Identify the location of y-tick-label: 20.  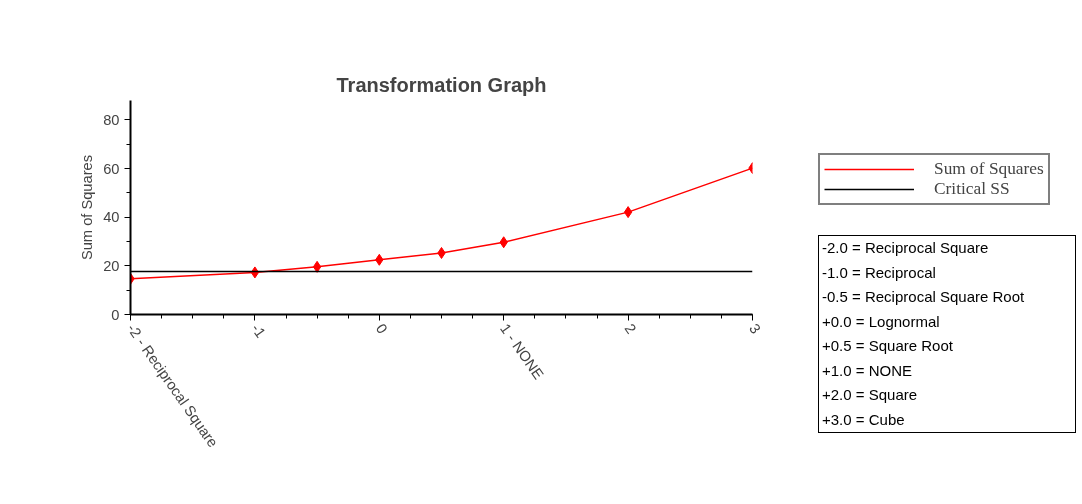
(111, 265).